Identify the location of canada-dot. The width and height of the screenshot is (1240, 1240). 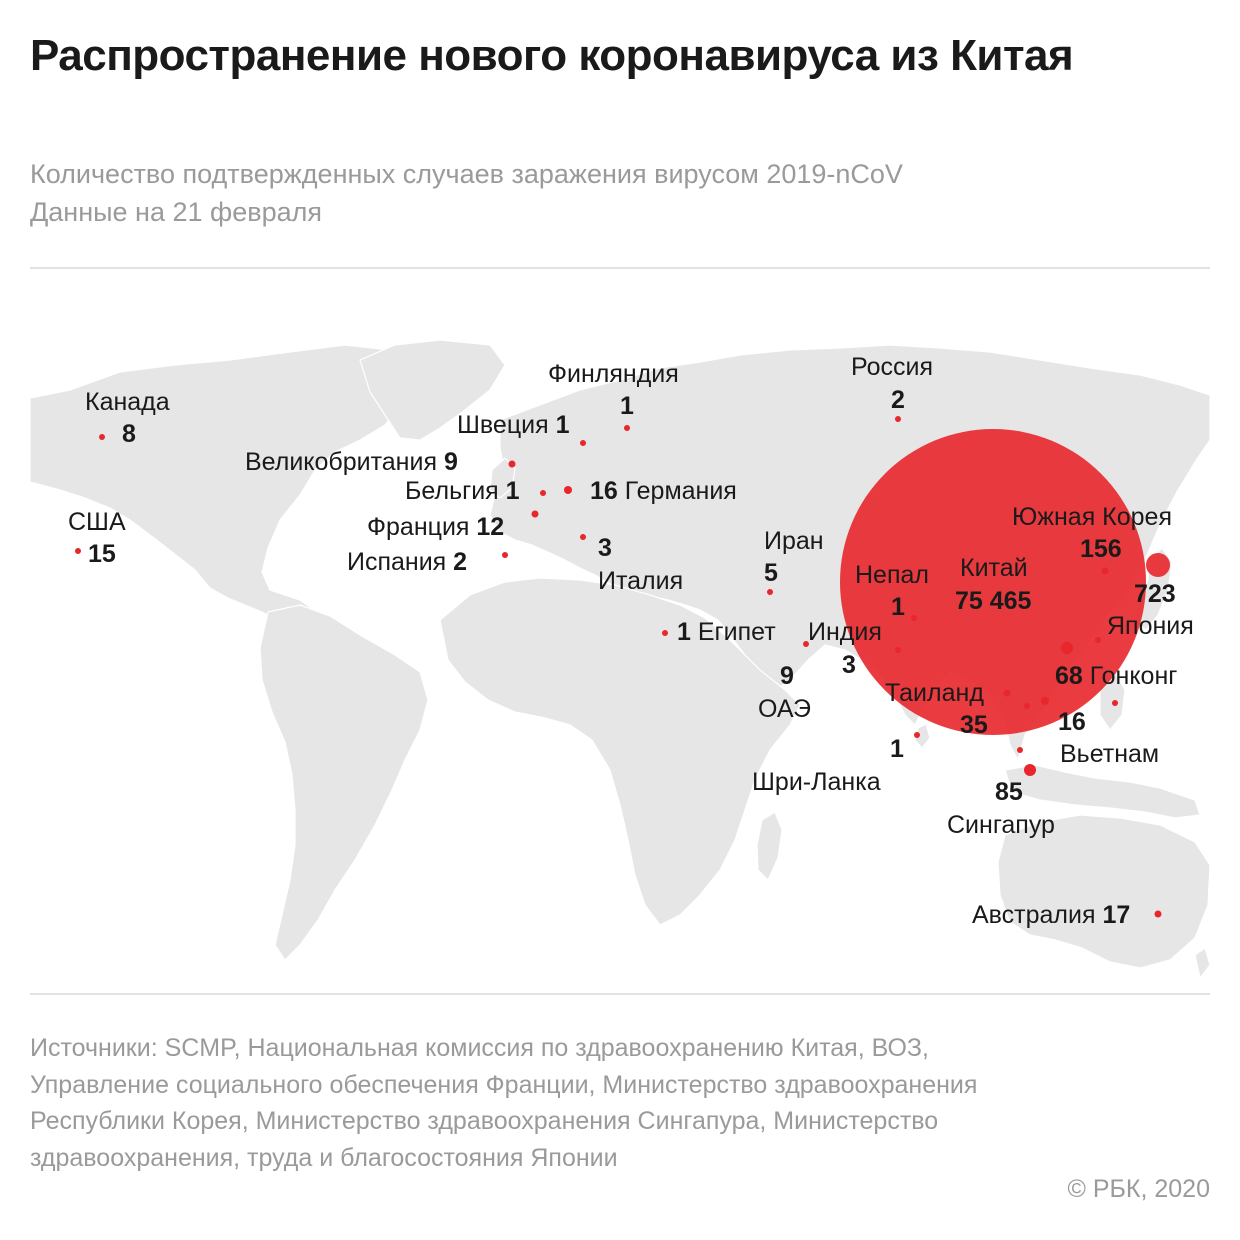
(102, 437).